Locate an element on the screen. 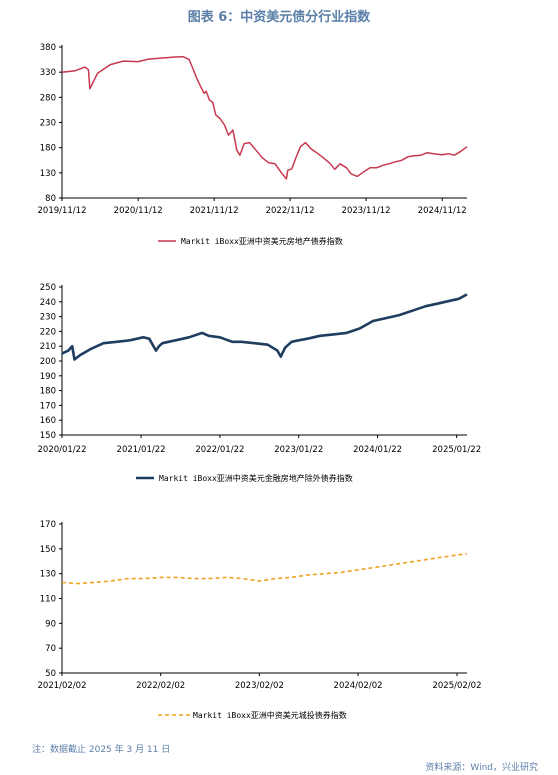 The image size is (558, 775). footnote: 注：数据截止 2025 年 3 月 11 日 is located at coordinates (101, 750).